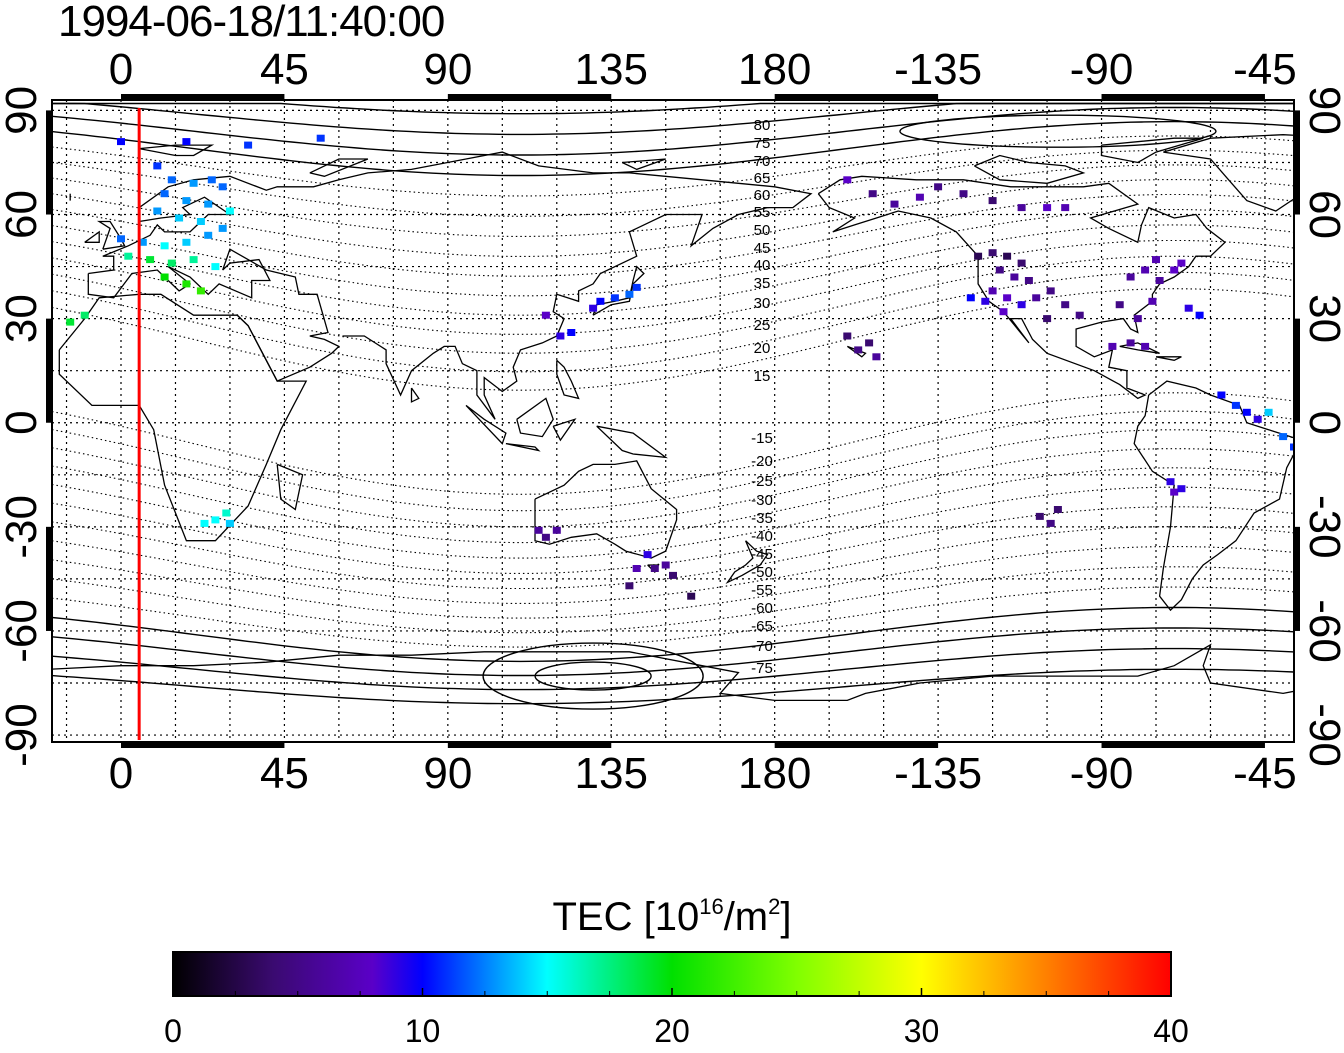  I want to click on magnetic-latitude-label: 45, so click(762, 248).